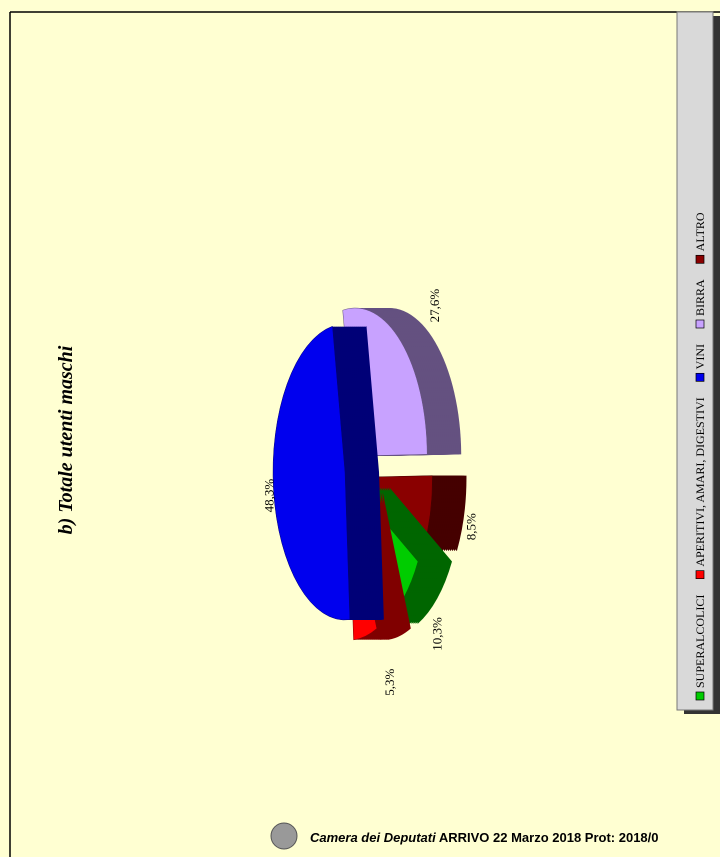 The width and height of the screenshot is (720, 857). What do you see at coordinates (700, 231) in the screenshot?
I see `legend-label: ALTRO` at bounding box center [700, 231].